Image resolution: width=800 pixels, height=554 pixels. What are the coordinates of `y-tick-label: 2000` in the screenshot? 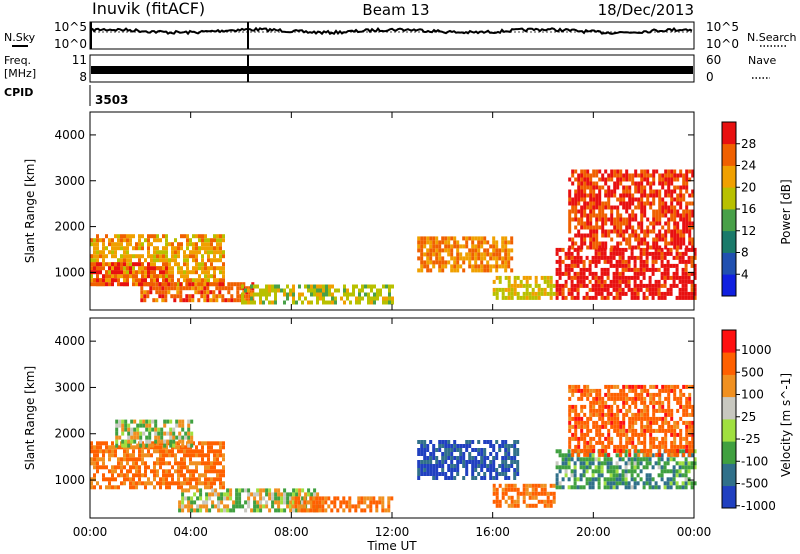 It's located at (69, 434).